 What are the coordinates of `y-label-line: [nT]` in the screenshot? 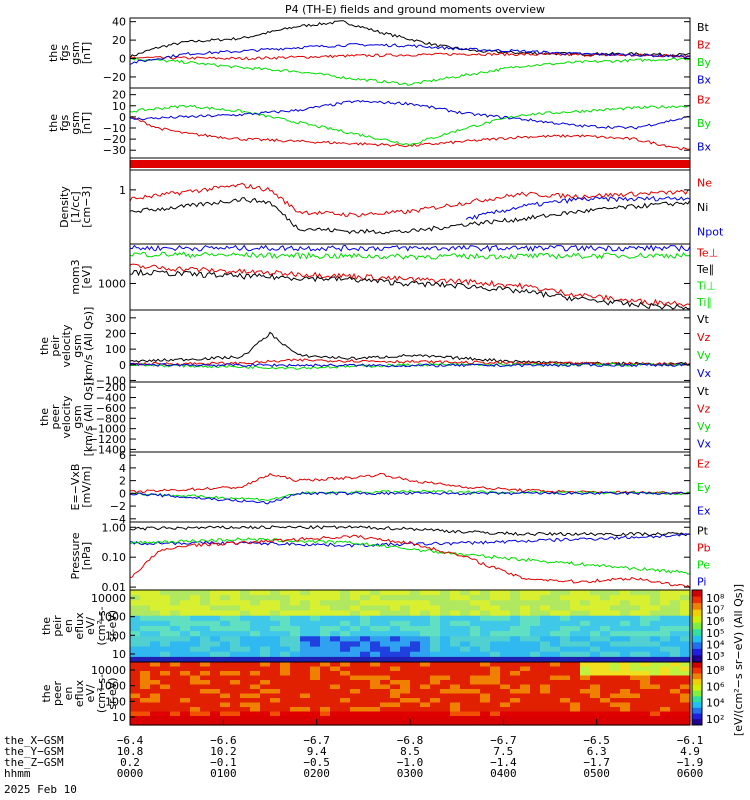 It's located at (86, 53).